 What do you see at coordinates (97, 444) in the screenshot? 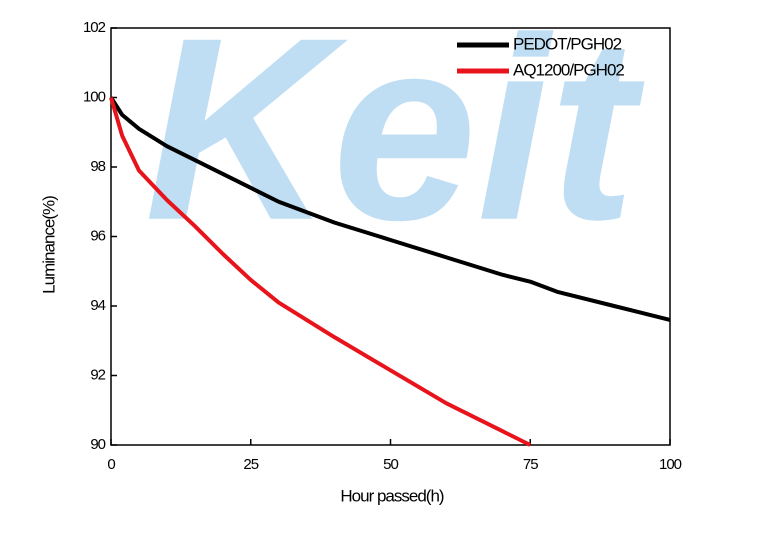
I see `y-tick-label: 90` at bounding box center [97, 444].